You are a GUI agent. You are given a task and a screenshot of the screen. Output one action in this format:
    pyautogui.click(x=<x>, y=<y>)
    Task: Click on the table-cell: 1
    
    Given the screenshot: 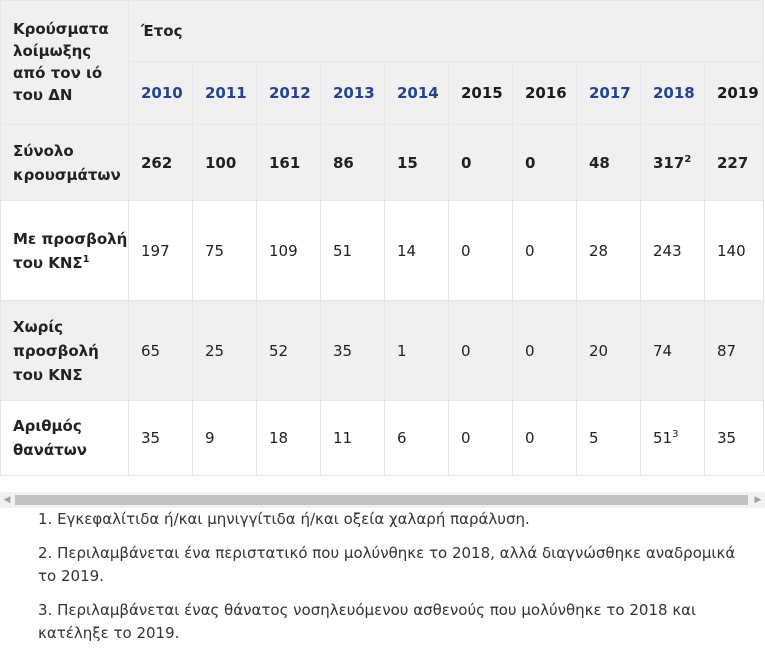 What is the action you would take?
    pyautogui.click(x=416, y=350)
    